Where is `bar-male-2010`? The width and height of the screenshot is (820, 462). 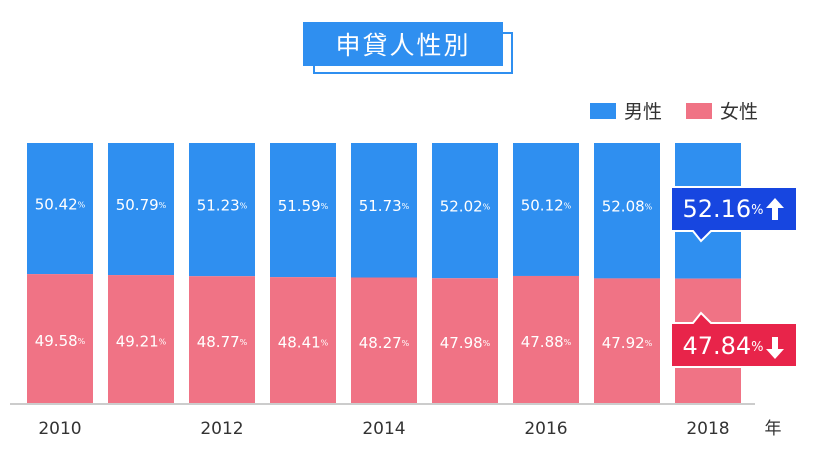
bar-male-2010 is located at coordinates (60, 209).